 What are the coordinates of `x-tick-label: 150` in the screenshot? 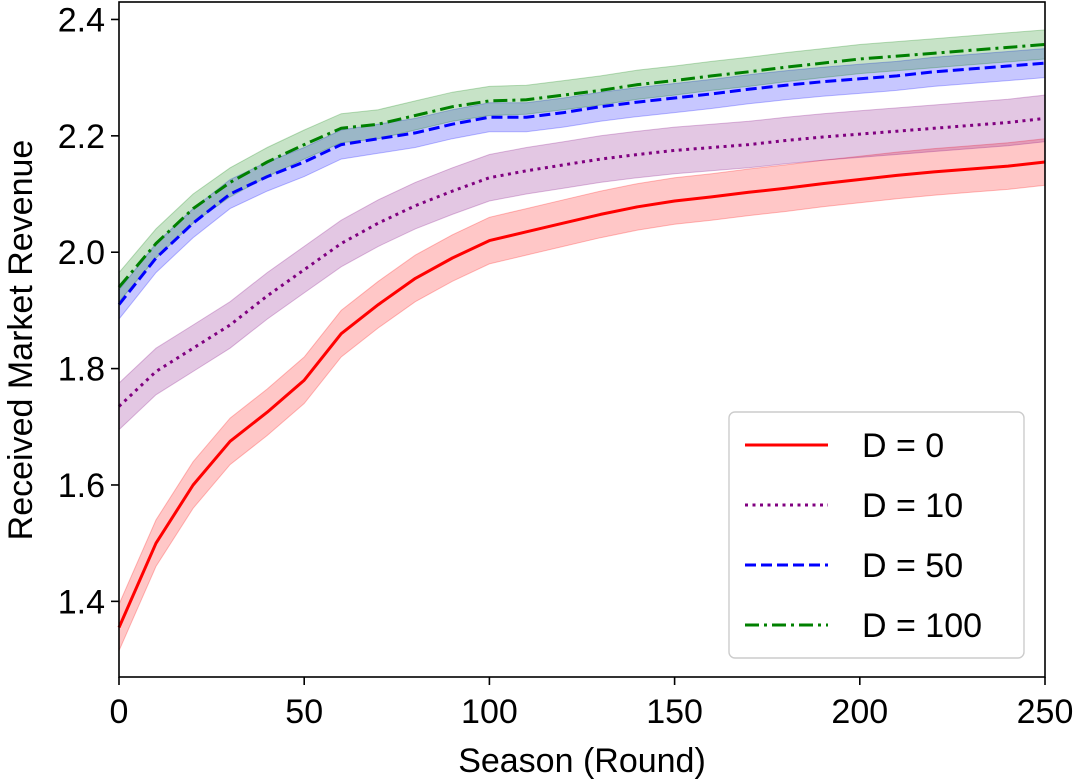 It's located at (674, 712).